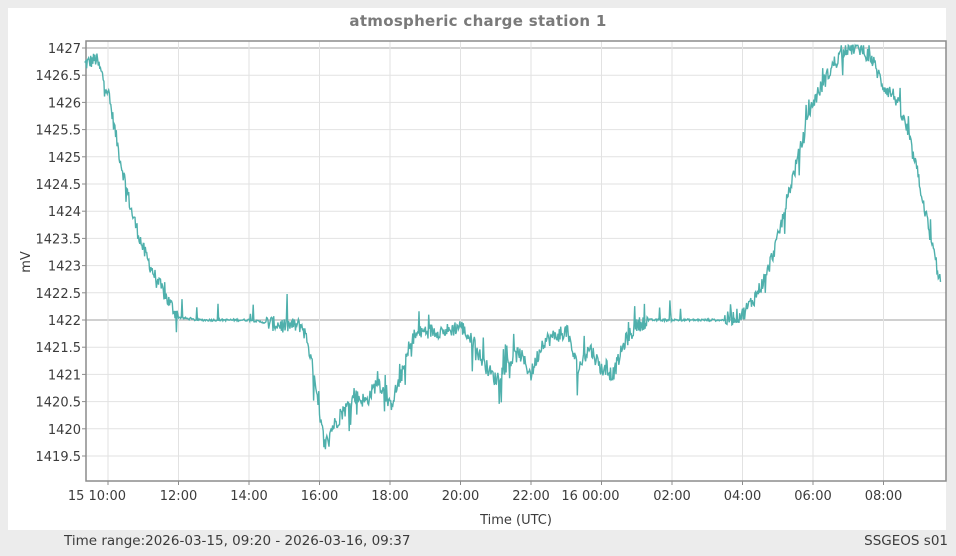 This screenshot has height=556, width=956. What do you see at coordinates (530, 496) in the screenshot?
I see `x-tick-label: 22:00` at bounding box center [530, 496].